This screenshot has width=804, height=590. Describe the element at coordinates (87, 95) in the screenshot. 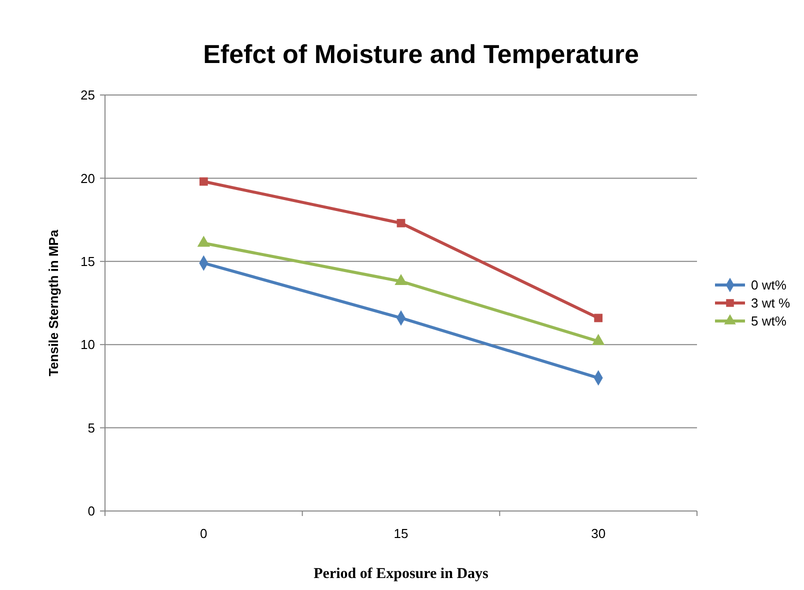

I see `y-tick-label: 25` at that location.